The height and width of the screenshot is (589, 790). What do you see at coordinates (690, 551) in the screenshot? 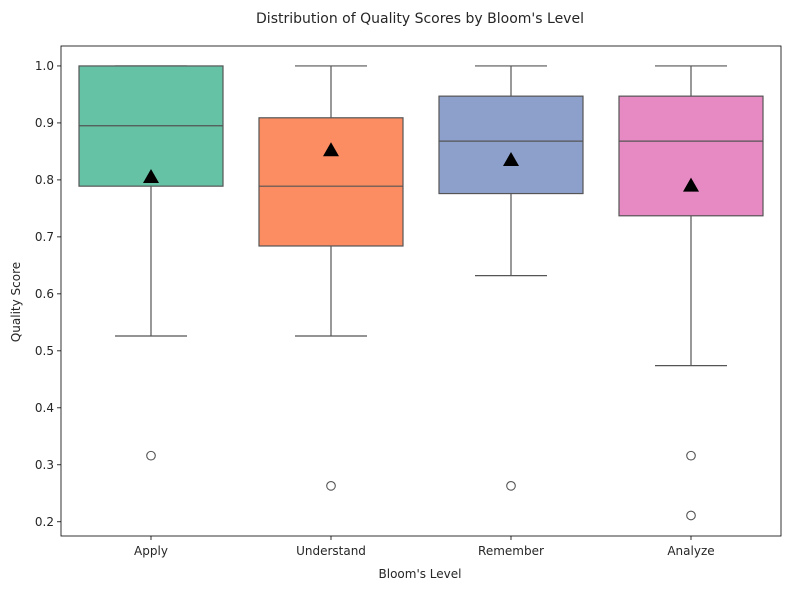
I see `x-tick-label: Analyze` at bounding box center [690, 551].